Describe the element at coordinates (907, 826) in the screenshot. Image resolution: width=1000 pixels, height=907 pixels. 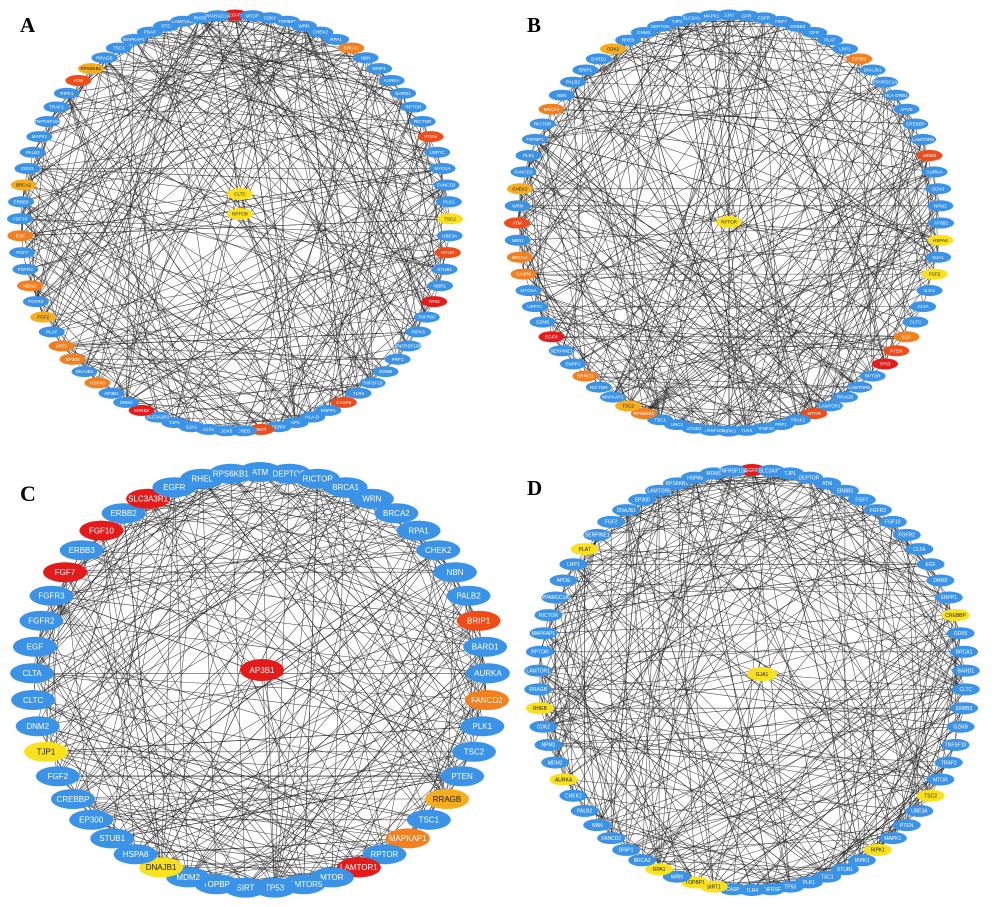
I see `gene-node-label: PTEN` at that location.